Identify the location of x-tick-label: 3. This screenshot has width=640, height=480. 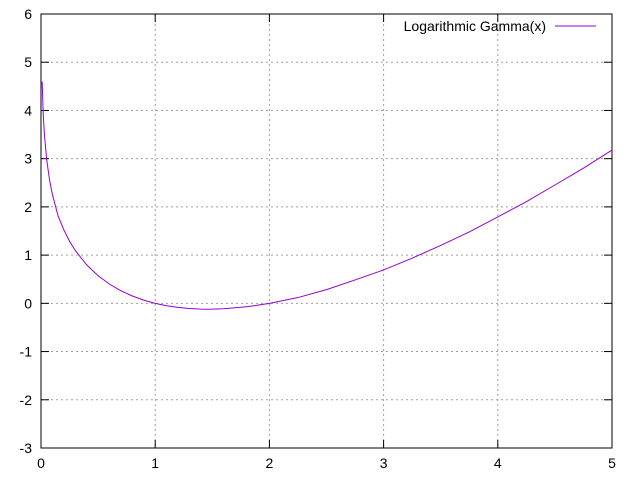
(384, 463).